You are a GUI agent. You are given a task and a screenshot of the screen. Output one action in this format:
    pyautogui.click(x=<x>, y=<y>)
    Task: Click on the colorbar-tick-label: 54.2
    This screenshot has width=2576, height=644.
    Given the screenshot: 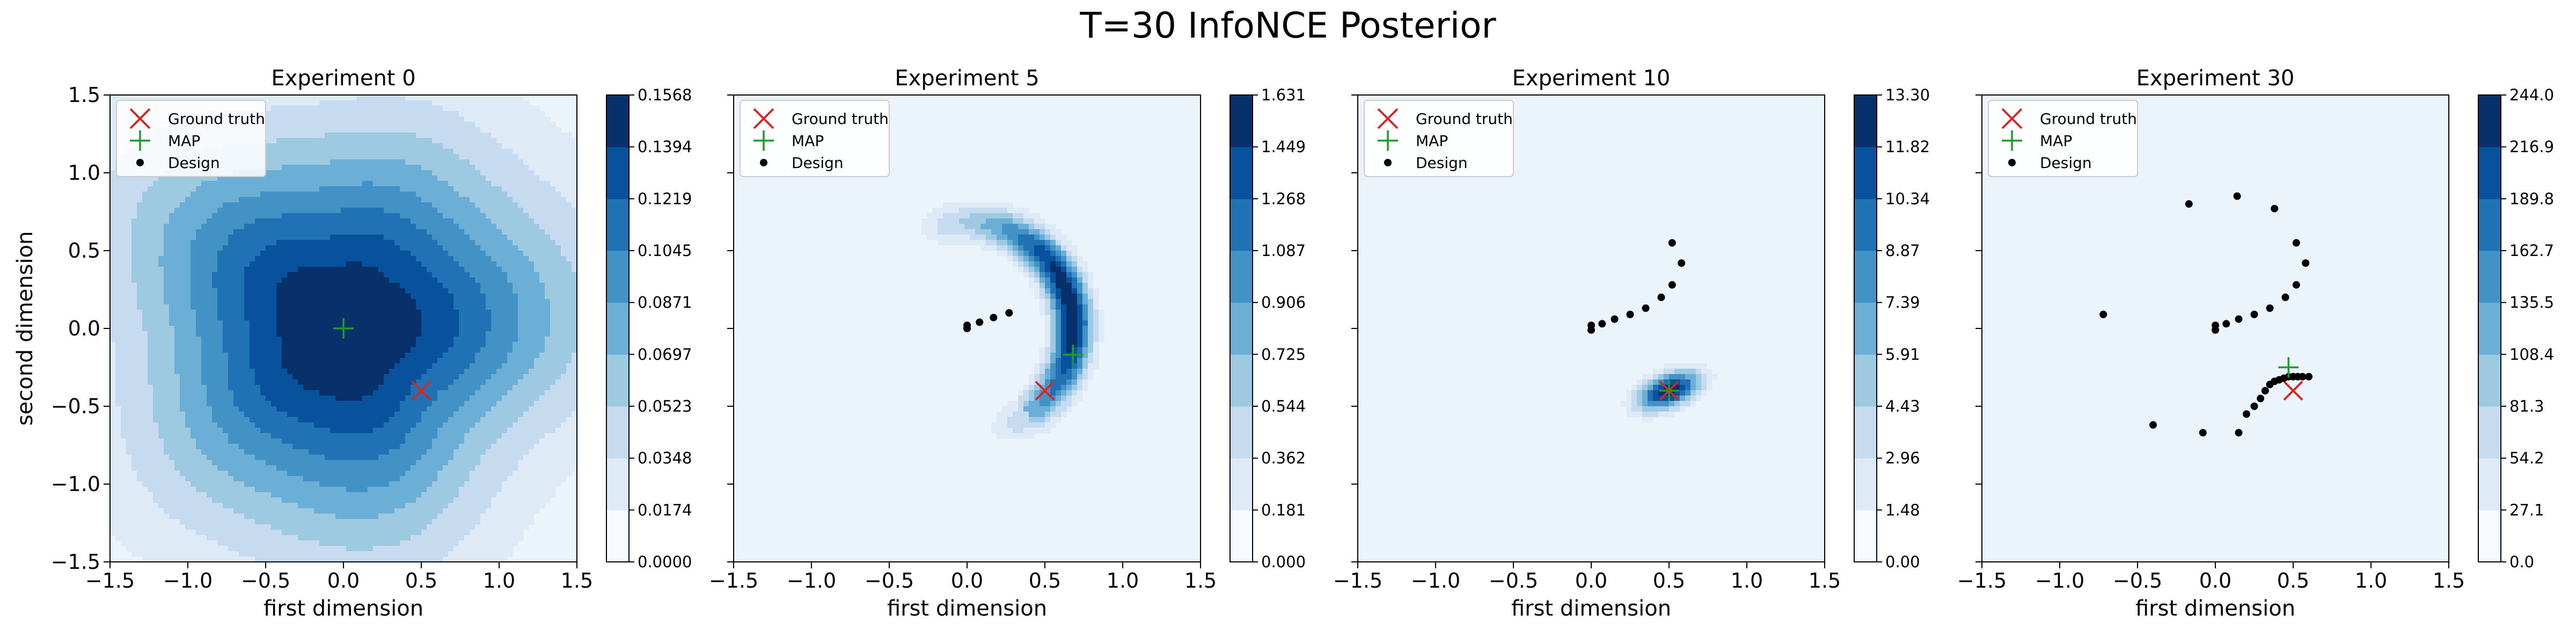 What is the action you would take?
    pyautogui.click(x=2526, y=458)
    